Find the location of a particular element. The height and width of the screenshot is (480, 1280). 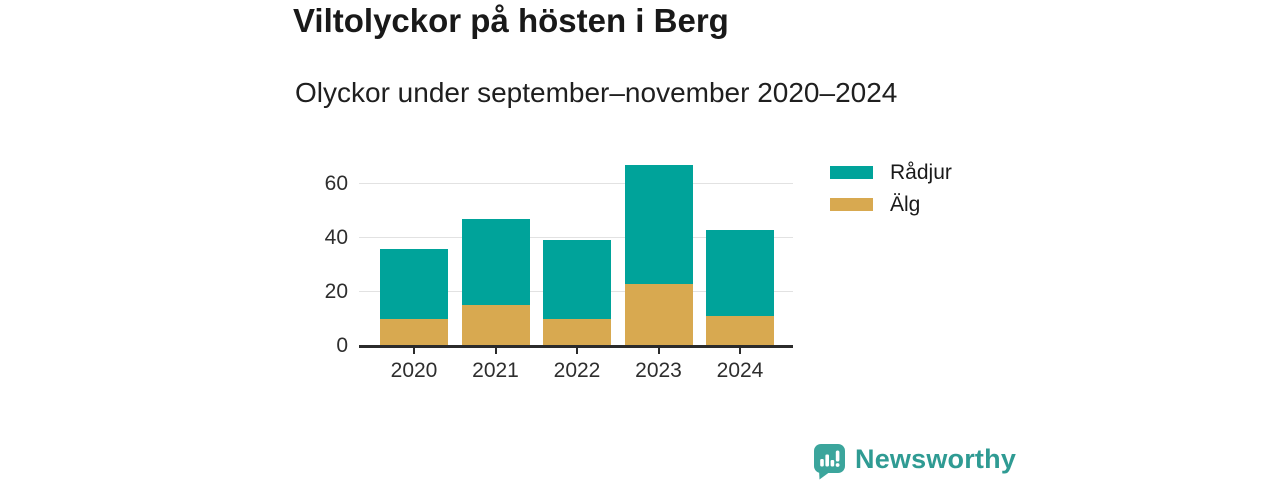

x-tick-label-2022: 2022 is located at coordinates (577, 370).